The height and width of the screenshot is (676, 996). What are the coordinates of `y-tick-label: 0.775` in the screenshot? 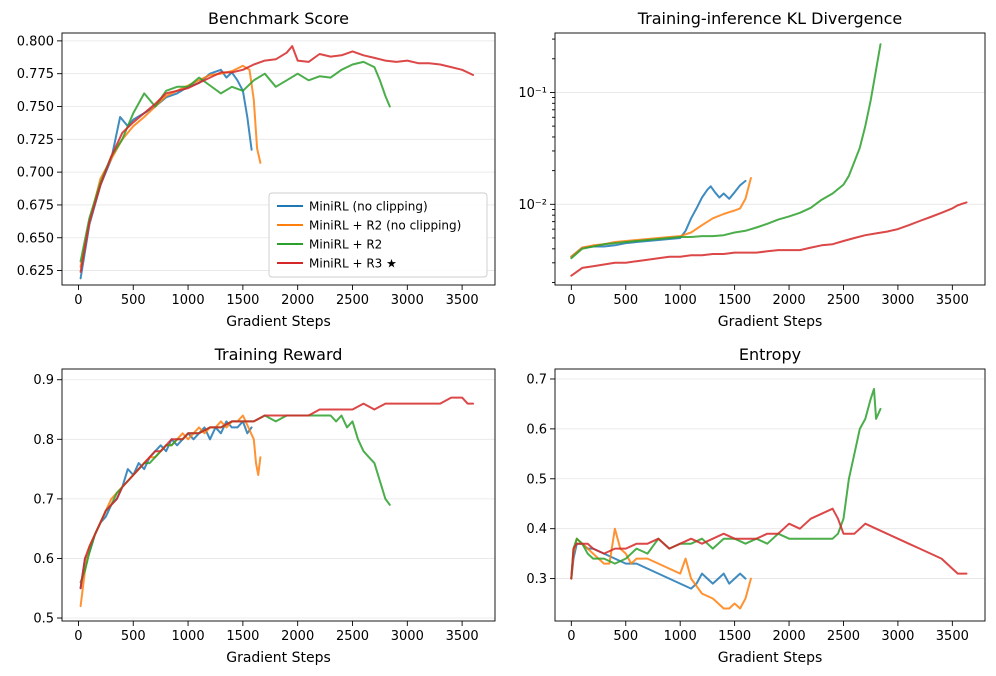 It's located at (35, 74).